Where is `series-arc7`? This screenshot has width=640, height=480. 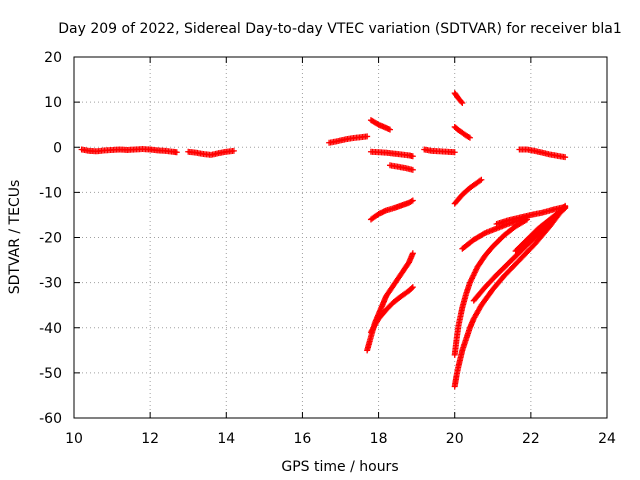 series-arc7 is located at coordinates (401, 167).